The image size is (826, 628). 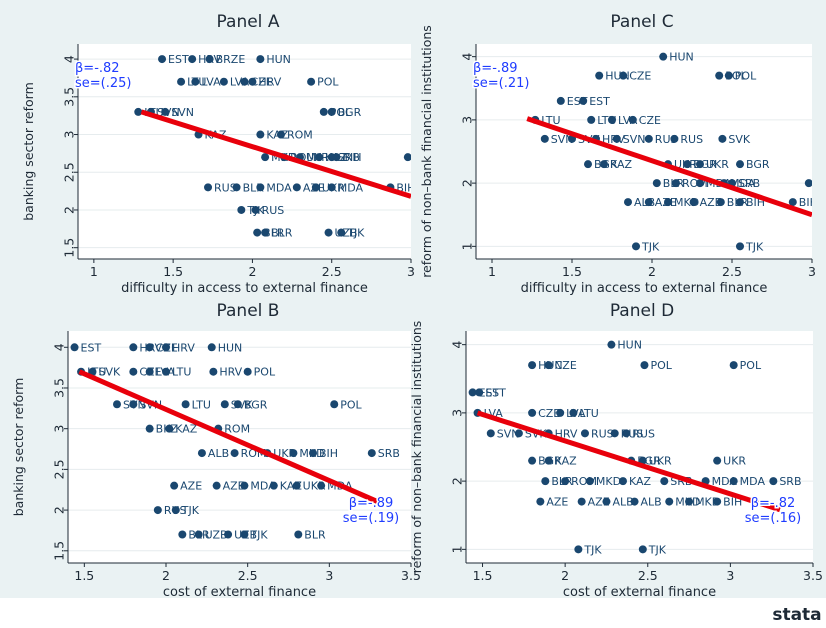 I want to click on x-axis-label: cost of external finance, so click(x=639, y=592).